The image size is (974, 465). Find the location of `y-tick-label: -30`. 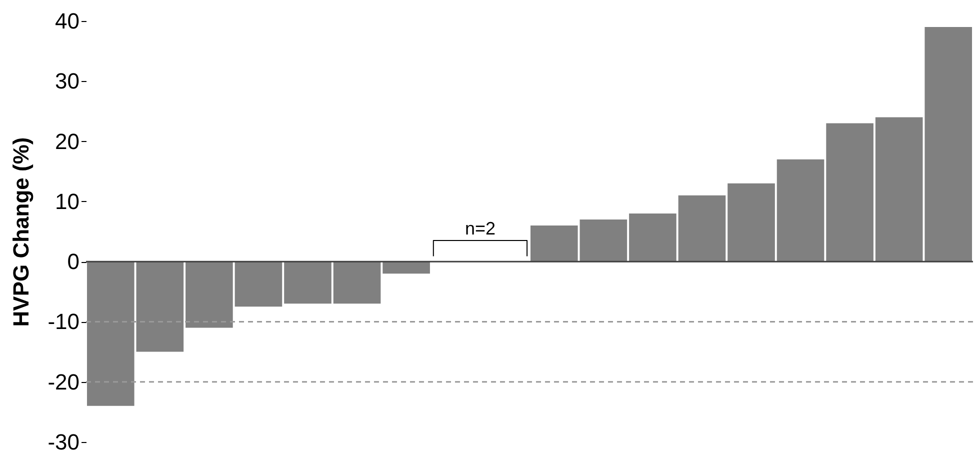

y-tick-label: -30 is located at coordinates (64, 442).